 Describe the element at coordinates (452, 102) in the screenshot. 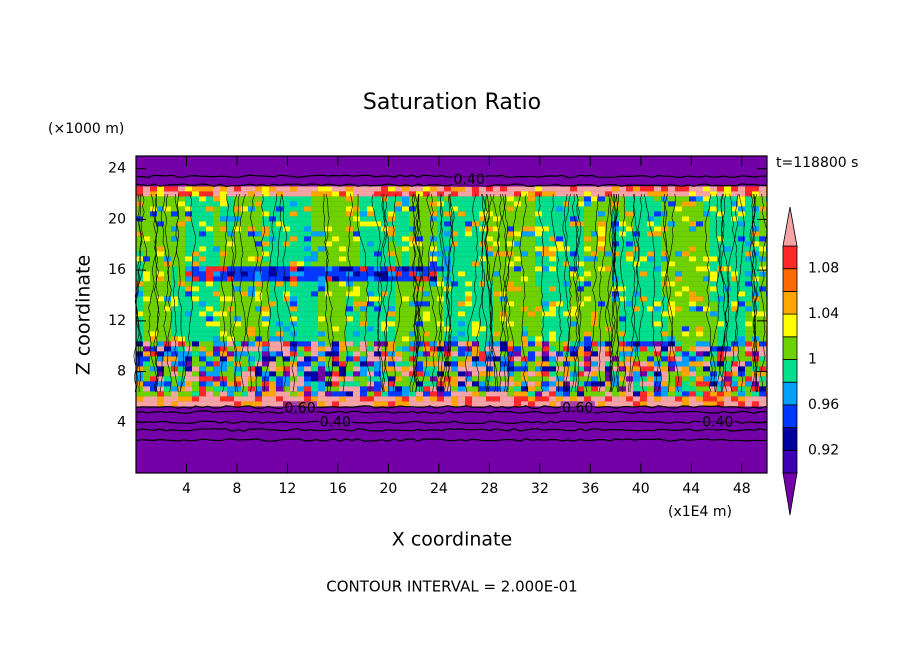

I see `chart-title: Saturation Ratio` at that location.